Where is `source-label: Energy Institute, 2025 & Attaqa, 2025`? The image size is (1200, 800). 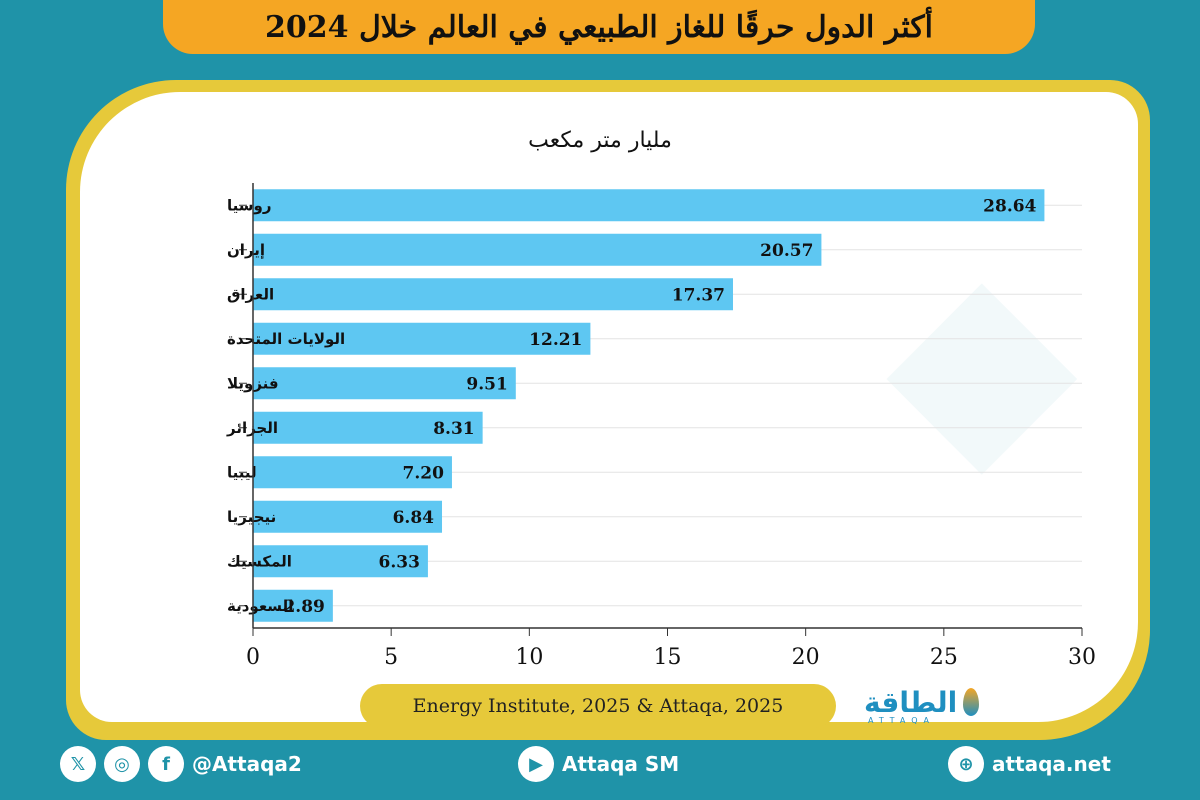
source-label: Energy Institute, 2025 & Attaqa, 2025 is located at coordinates (598, 706).